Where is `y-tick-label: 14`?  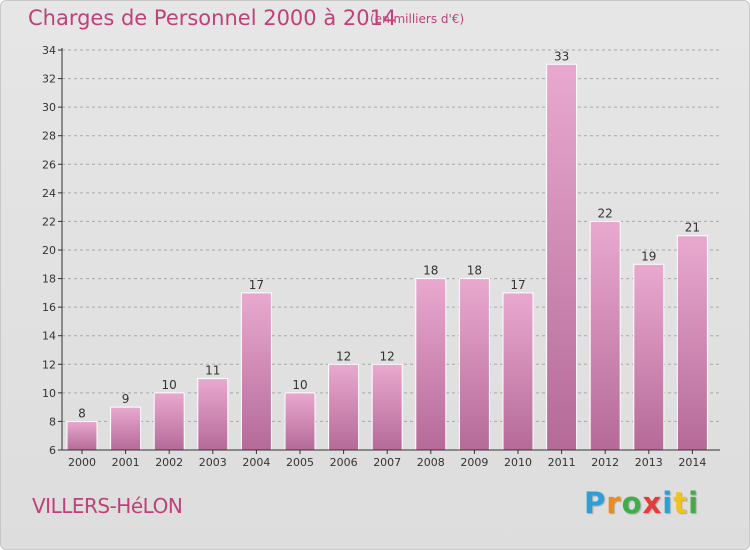 y-tick-label: 14 is located at coordinates (49, 336).